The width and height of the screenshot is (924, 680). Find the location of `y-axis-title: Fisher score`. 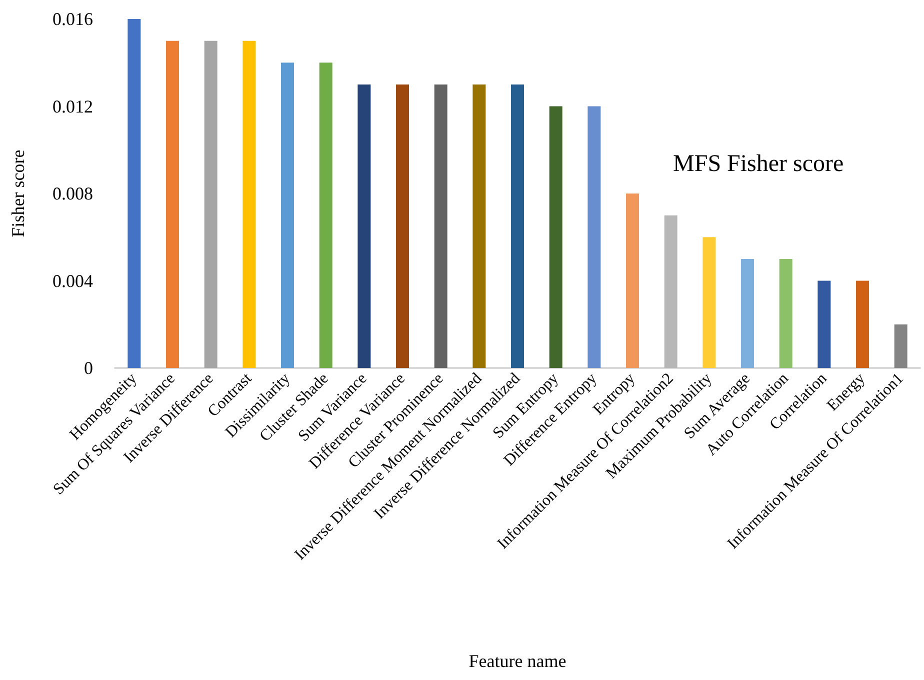

y-axis-title: Fisher score is located at coordinates (18, 194).